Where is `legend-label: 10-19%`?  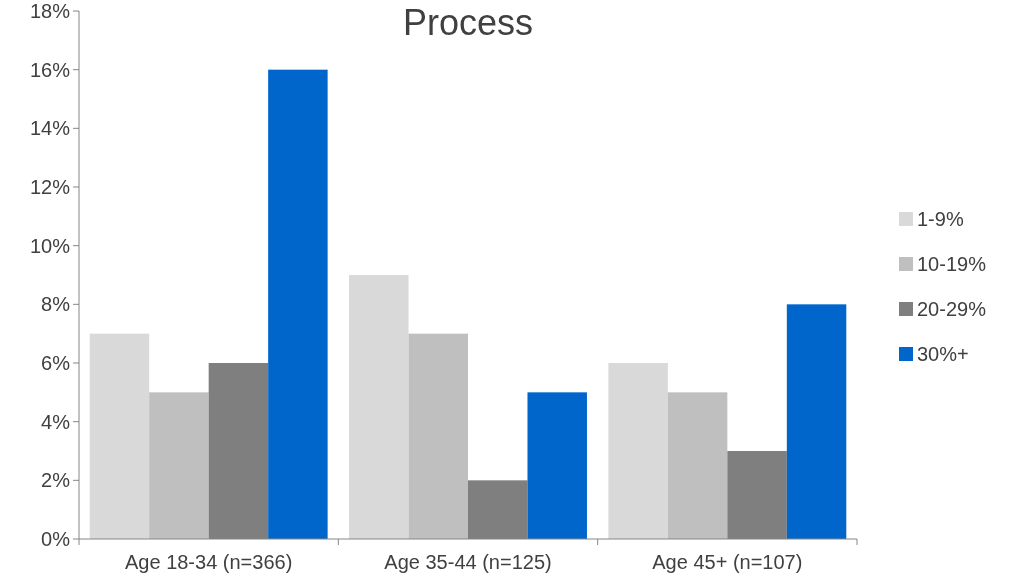 legend-label: 10-19% is located at coordinates (952, 264).